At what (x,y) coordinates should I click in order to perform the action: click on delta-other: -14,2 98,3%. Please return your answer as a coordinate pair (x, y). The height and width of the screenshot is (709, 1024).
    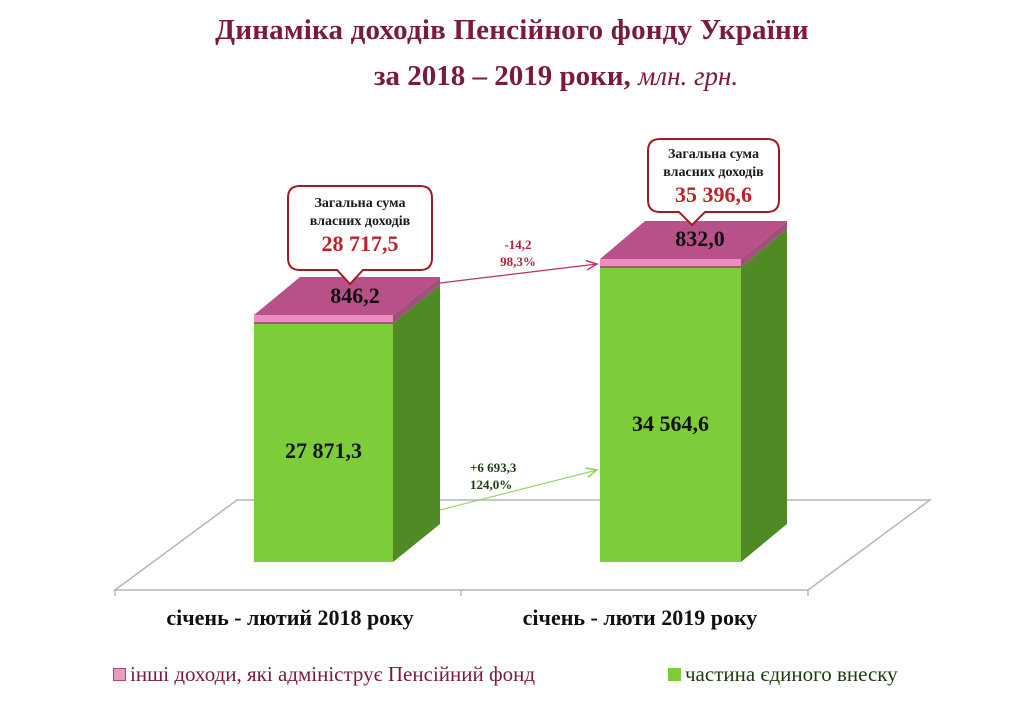
    Looking at the image, I should click on (518, 253).